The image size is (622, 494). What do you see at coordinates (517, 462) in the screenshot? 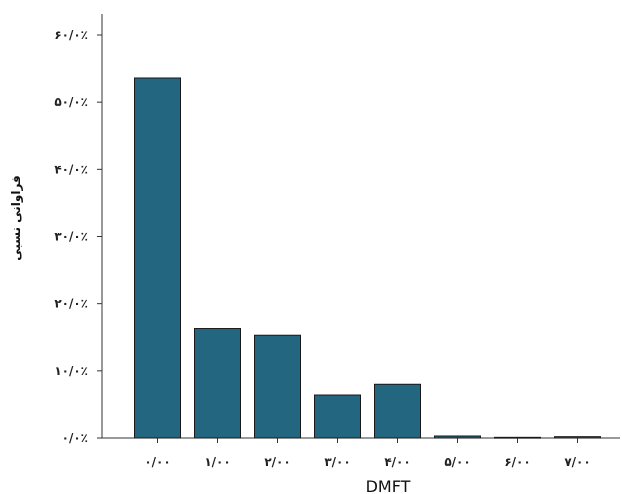
I see `x-tick-label: ۶/۰۰` at bounding box center [517, 462].